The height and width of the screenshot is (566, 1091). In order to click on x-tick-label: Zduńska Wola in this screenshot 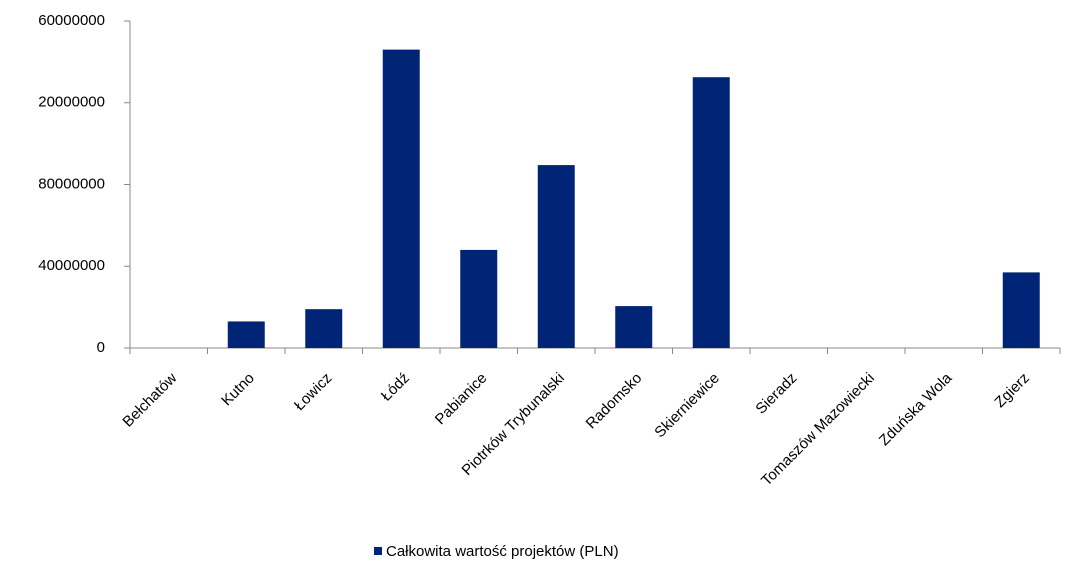, I will do `click(916, 409)`.